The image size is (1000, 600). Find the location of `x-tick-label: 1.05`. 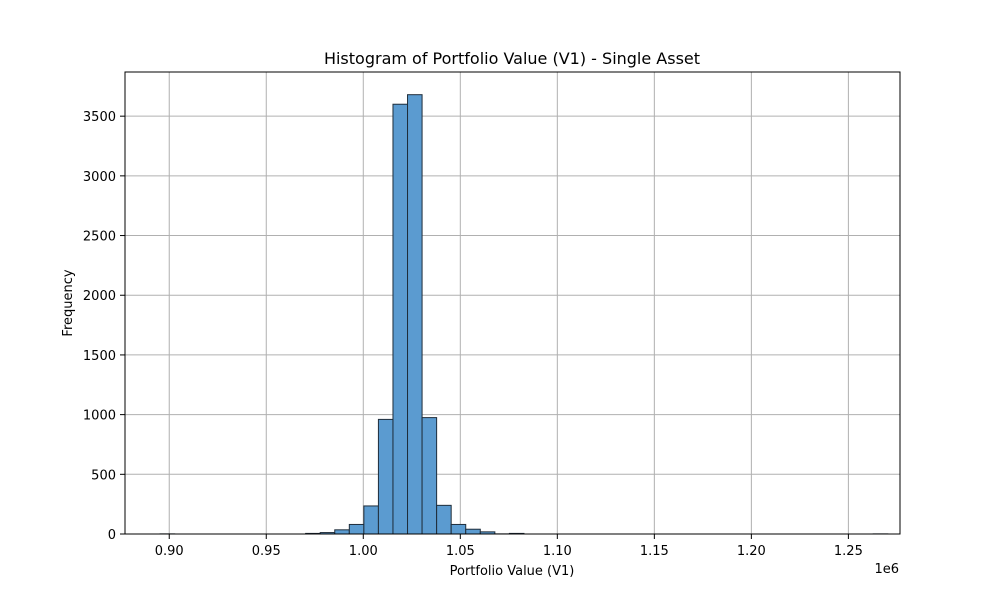

x-tick-label: 1.05 is located at coordinates (460, 551).